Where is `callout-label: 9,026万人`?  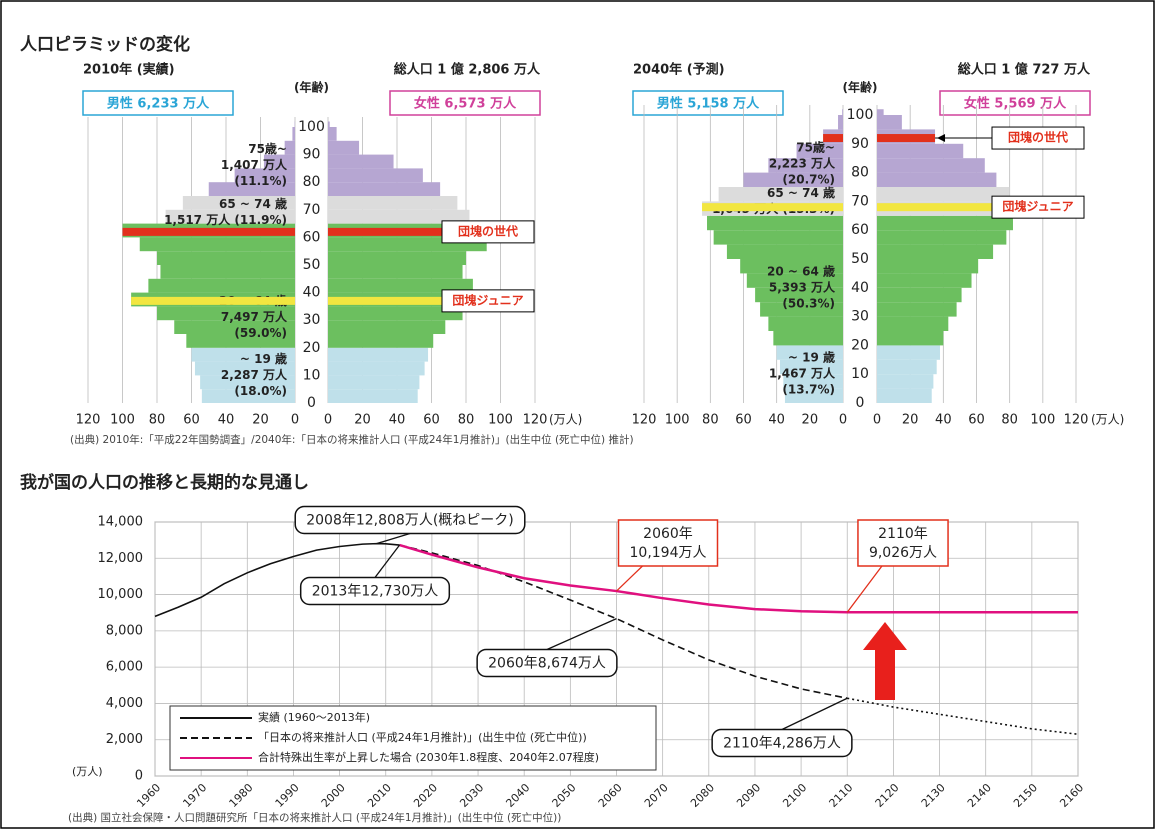 callout-label: 9,026万人 is located at coordinates (903, 553).